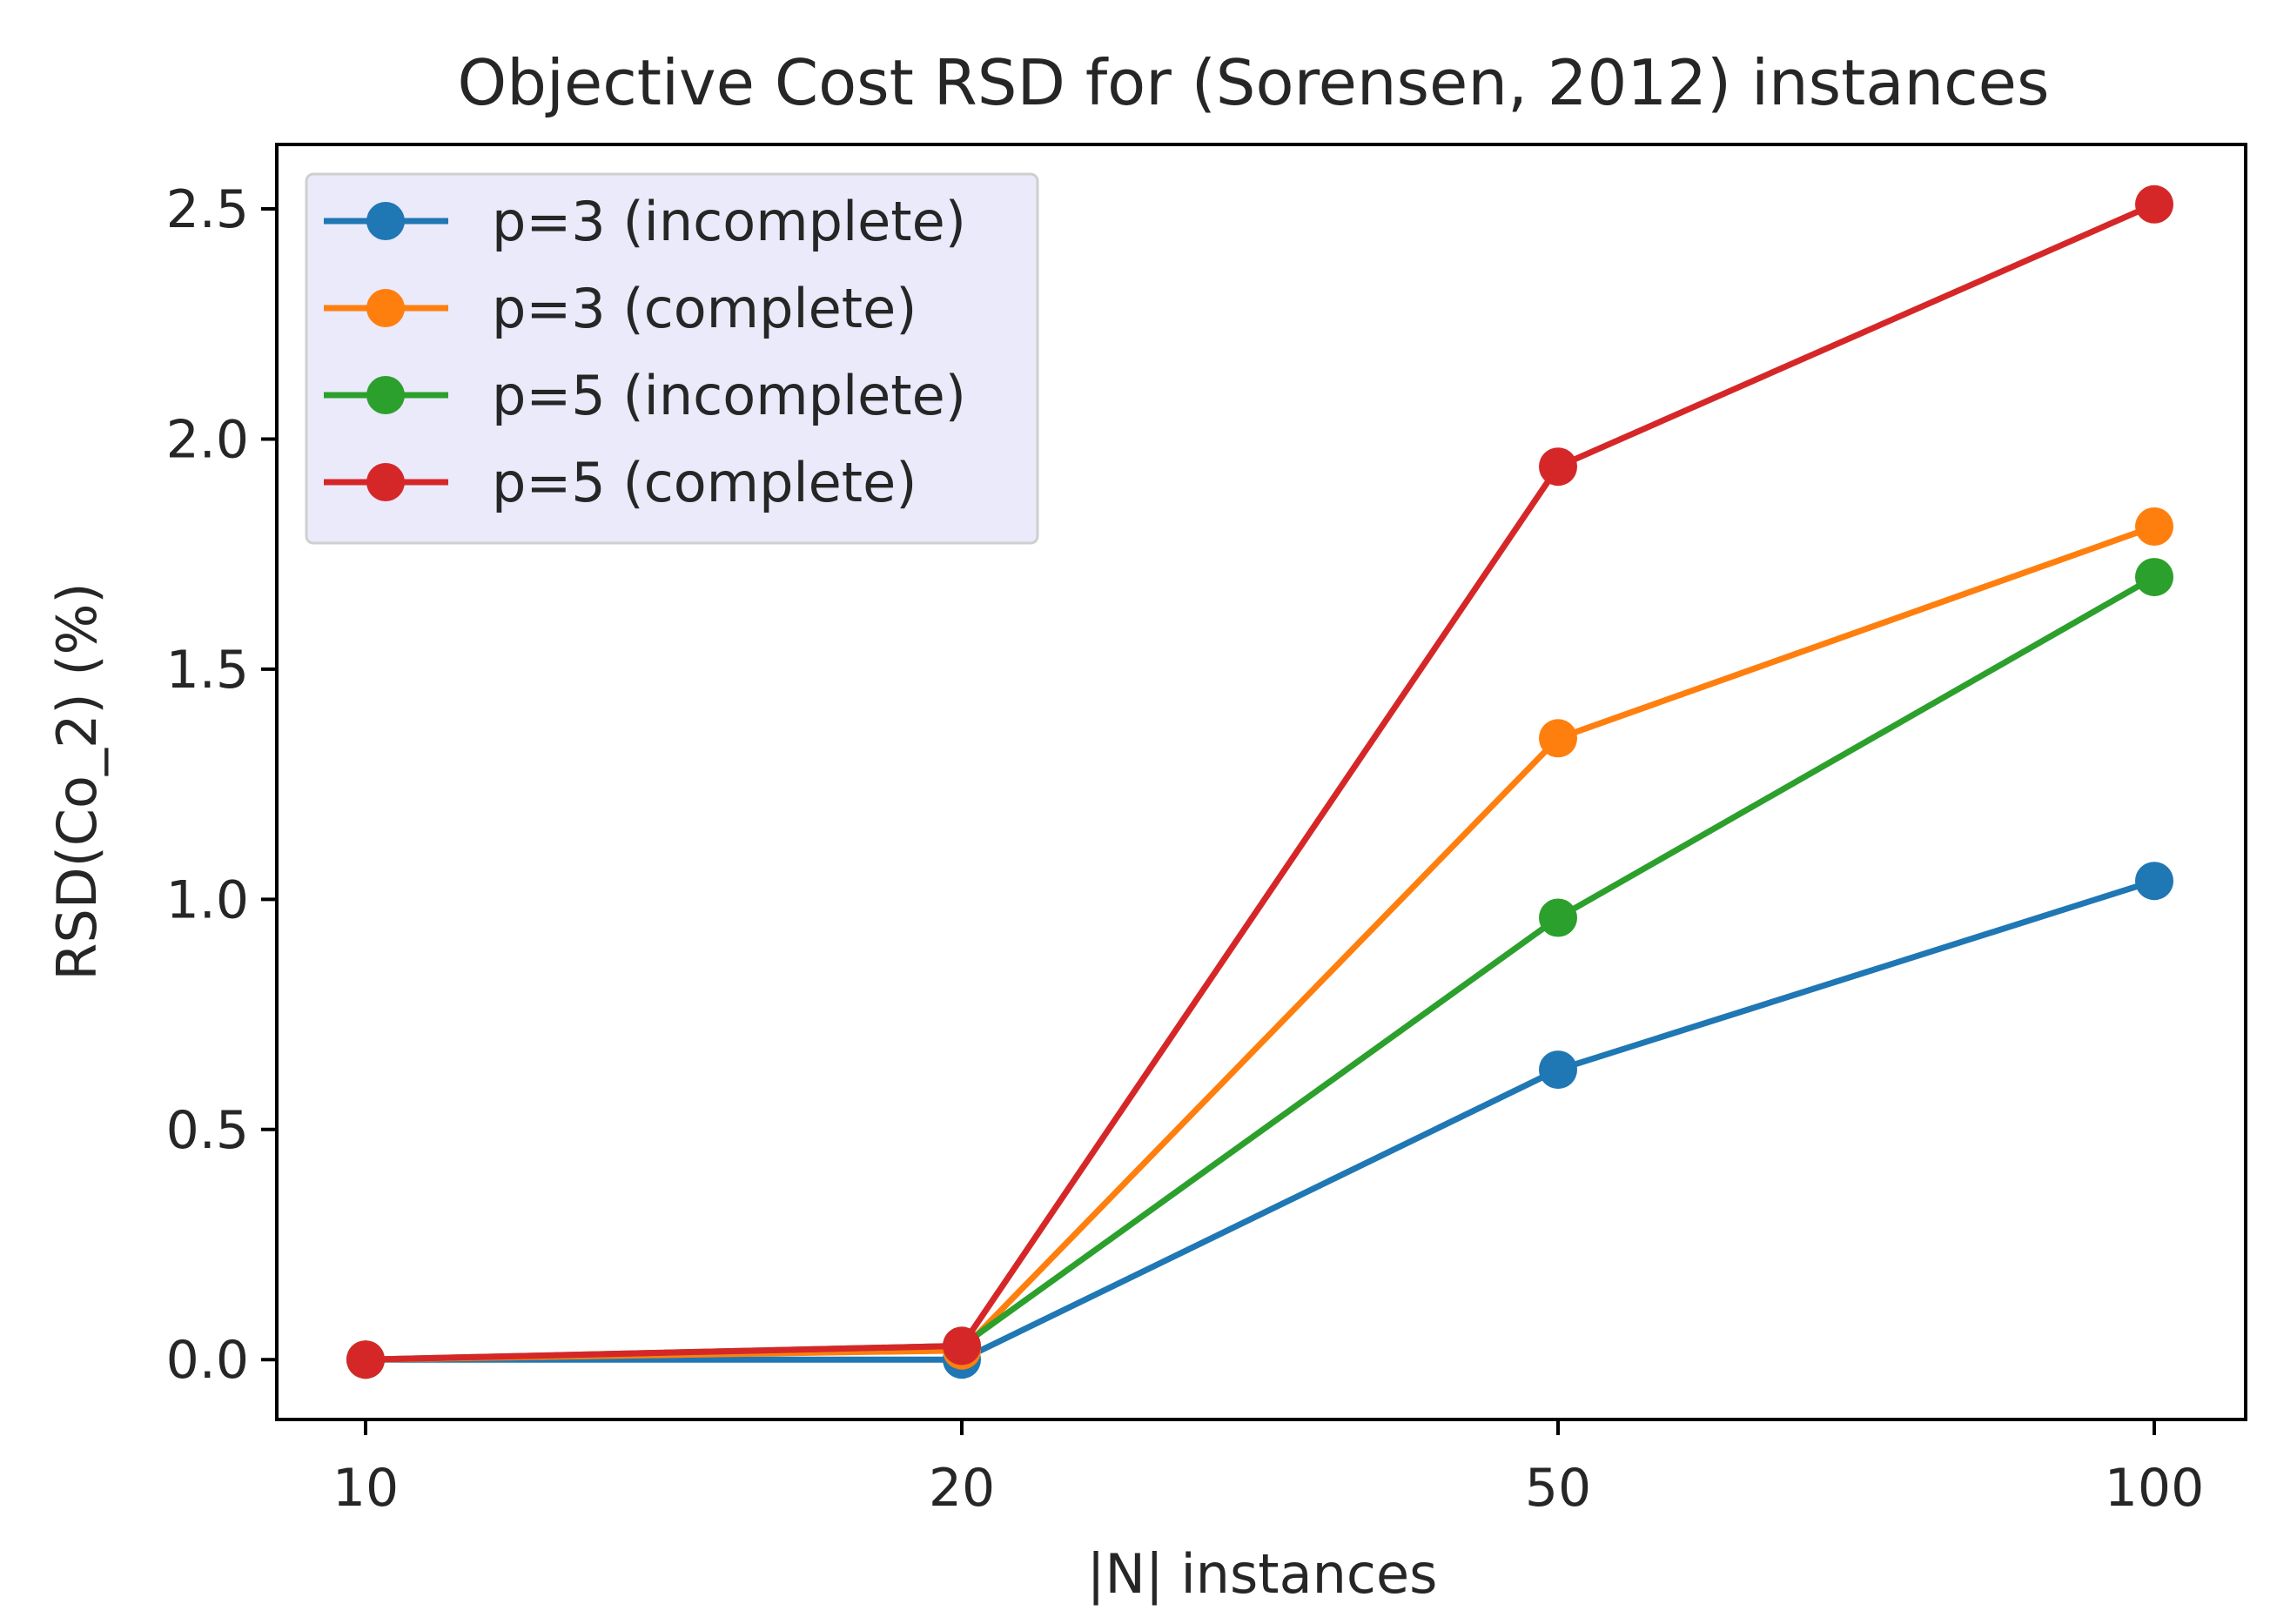 The height and width of the screenshot is (1624, 2277). Describe the element at coordinates (1268, 1469) in the screenshot. I see `x-axis: 10 20 50 100` at that location.